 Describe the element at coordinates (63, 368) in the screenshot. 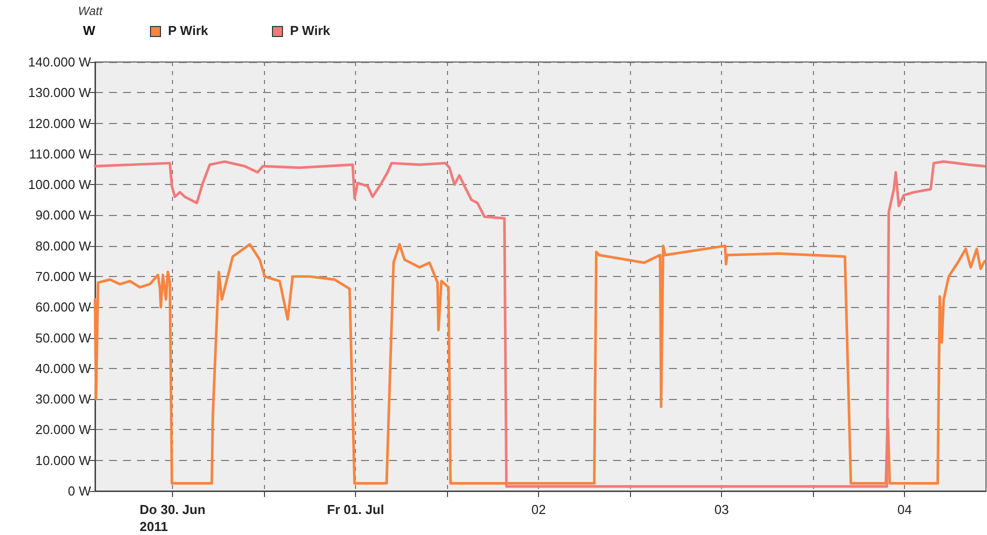

I see `y-tick-label: 40.000 W` at that location.